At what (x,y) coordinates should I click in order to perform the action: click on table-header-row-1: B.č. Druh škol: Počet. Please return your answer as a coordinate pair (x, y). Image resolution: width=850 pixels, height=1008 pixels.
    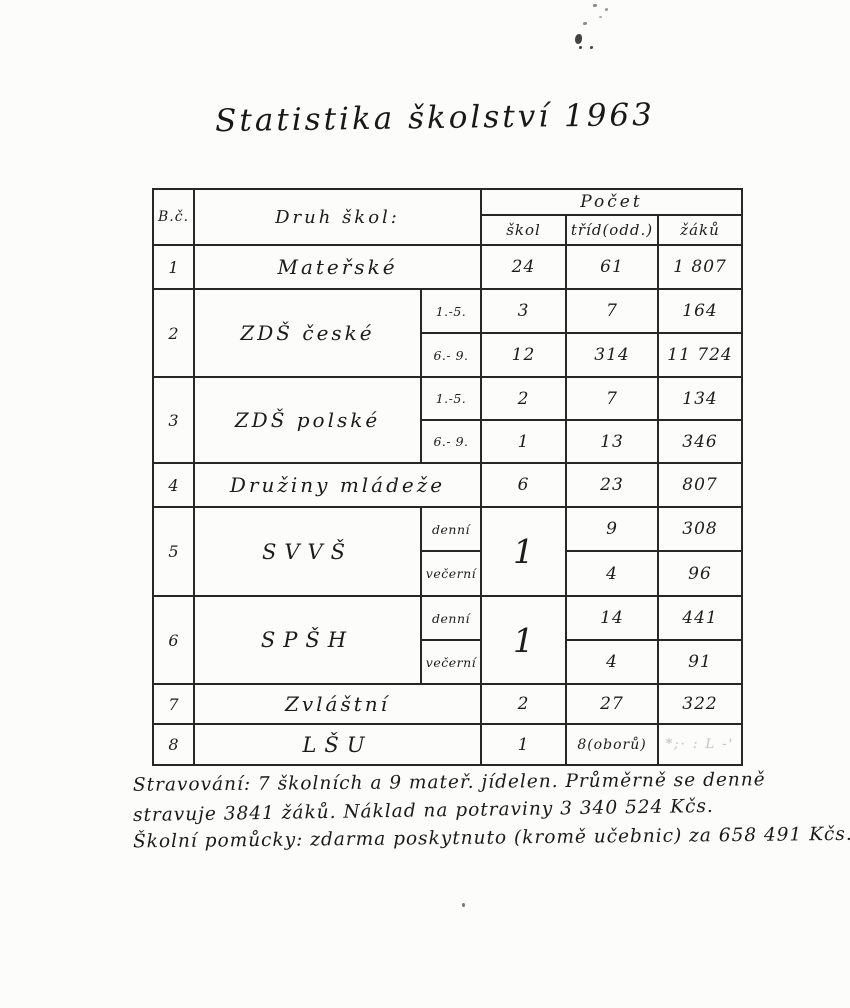
    Looking at the image, I should click on (447, 217).